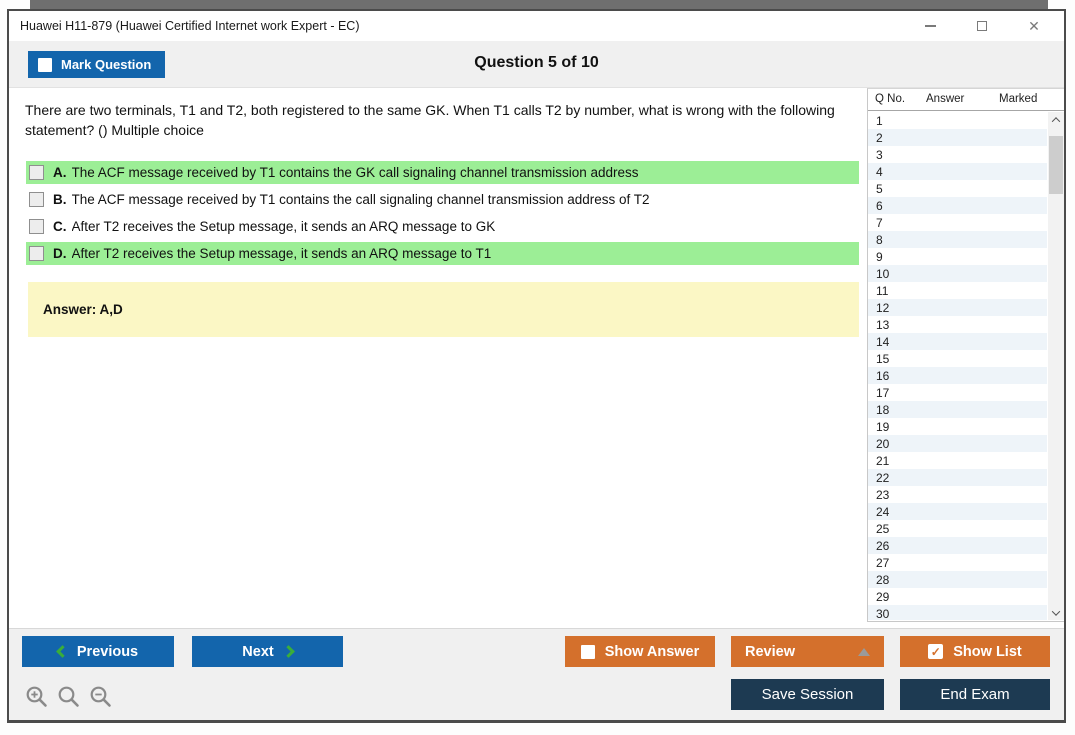  What do you see at coordinates (957, 460) in the screenshot?
I see `question-list-row: 21` at bounding box center [957, 460].